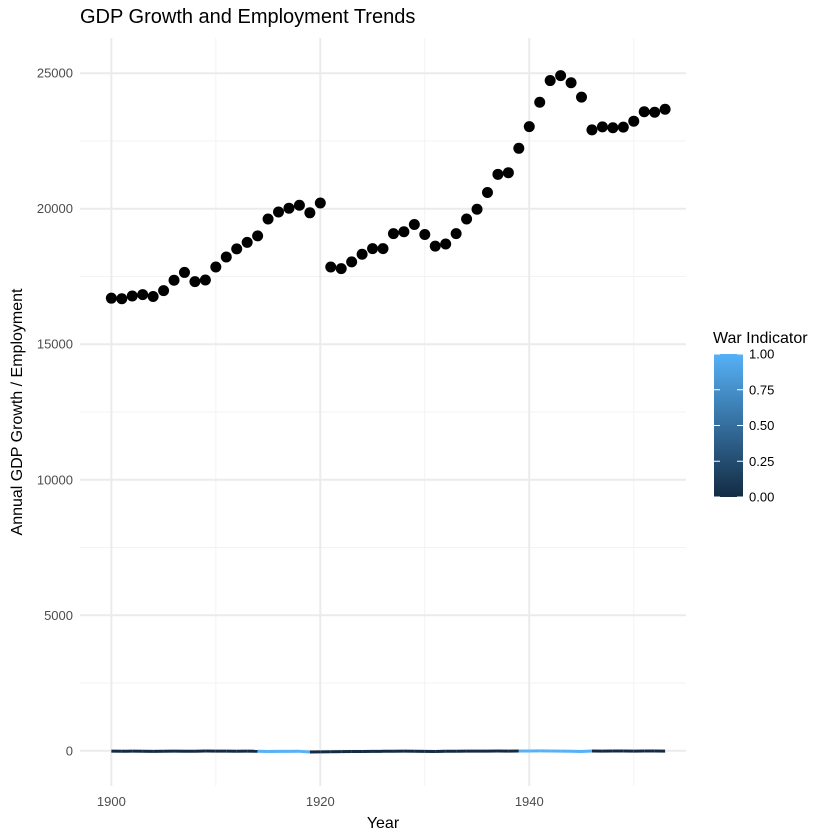 This screenshot has width=840, height=840. I want to click on legend-title: War Indicator, so click(760, 338).